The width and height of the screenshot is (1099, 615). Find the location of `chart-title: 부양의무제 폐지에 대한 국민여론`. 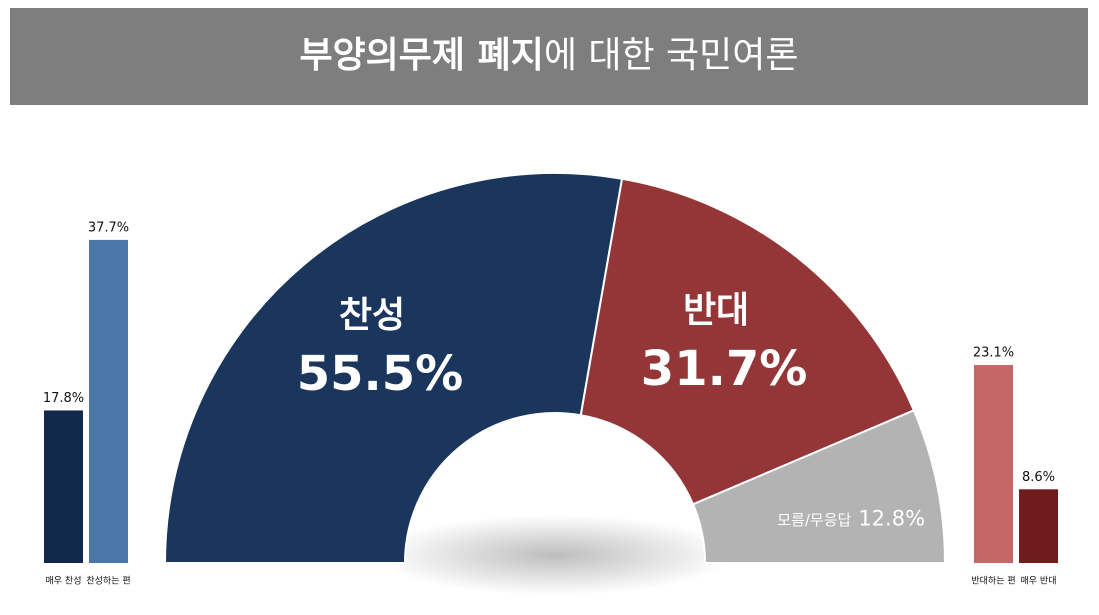

chart-title: 부양의무제 폐지에 대한 국민여론 is located at coordinates (548, 55).